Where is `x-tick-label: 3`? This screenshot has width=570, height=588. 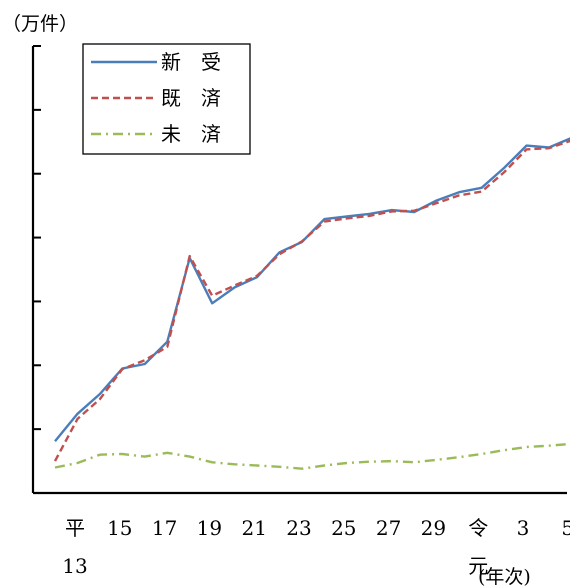 x-tick-label: 3 is located at coordinates (523, 528).